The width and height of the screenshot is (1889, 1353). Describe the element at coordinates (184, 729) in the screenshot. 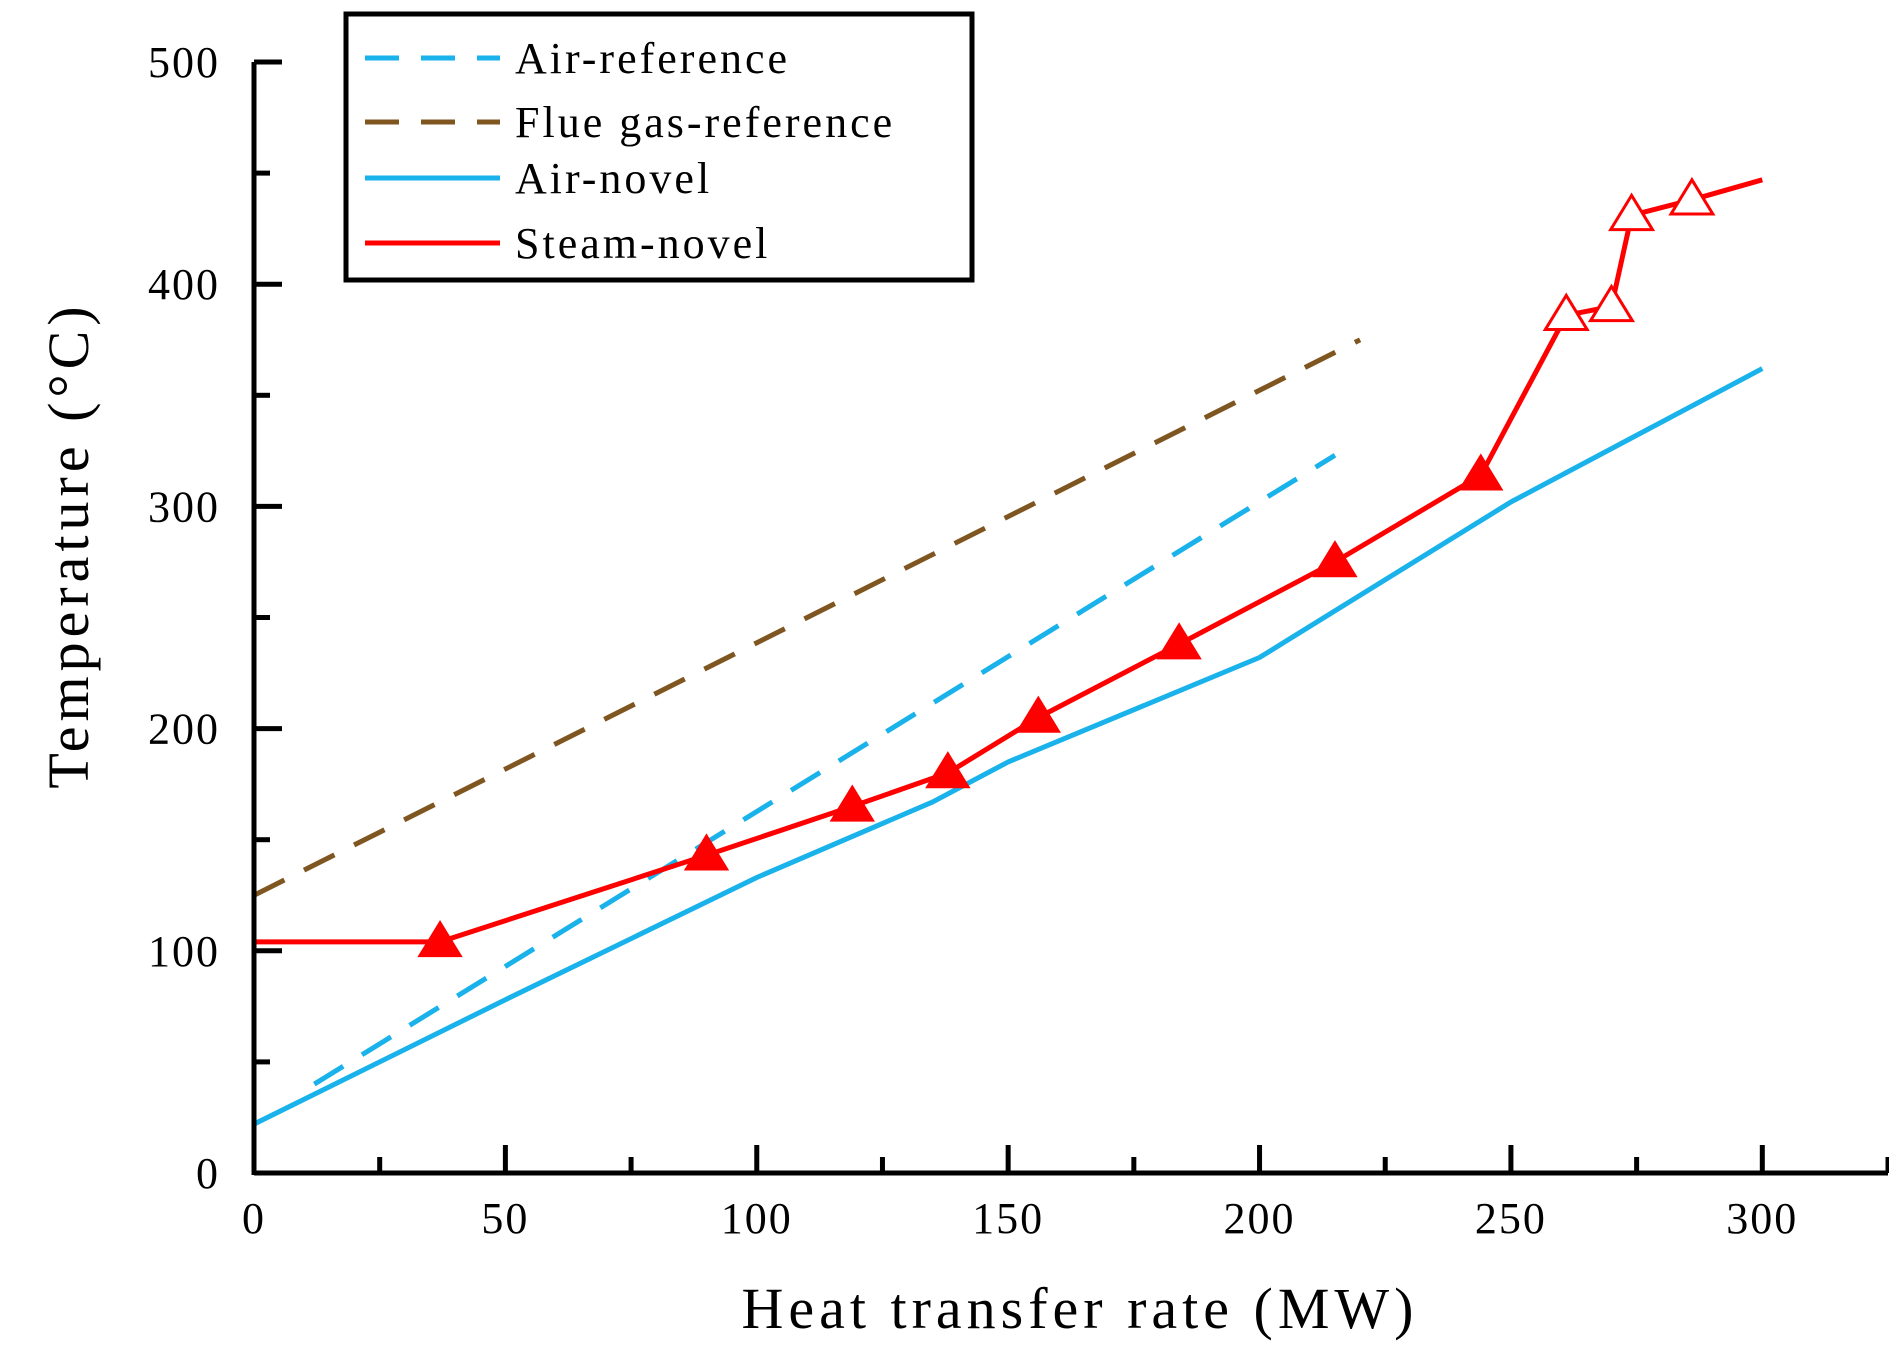

I see `y-tick-label: 200` at that location.